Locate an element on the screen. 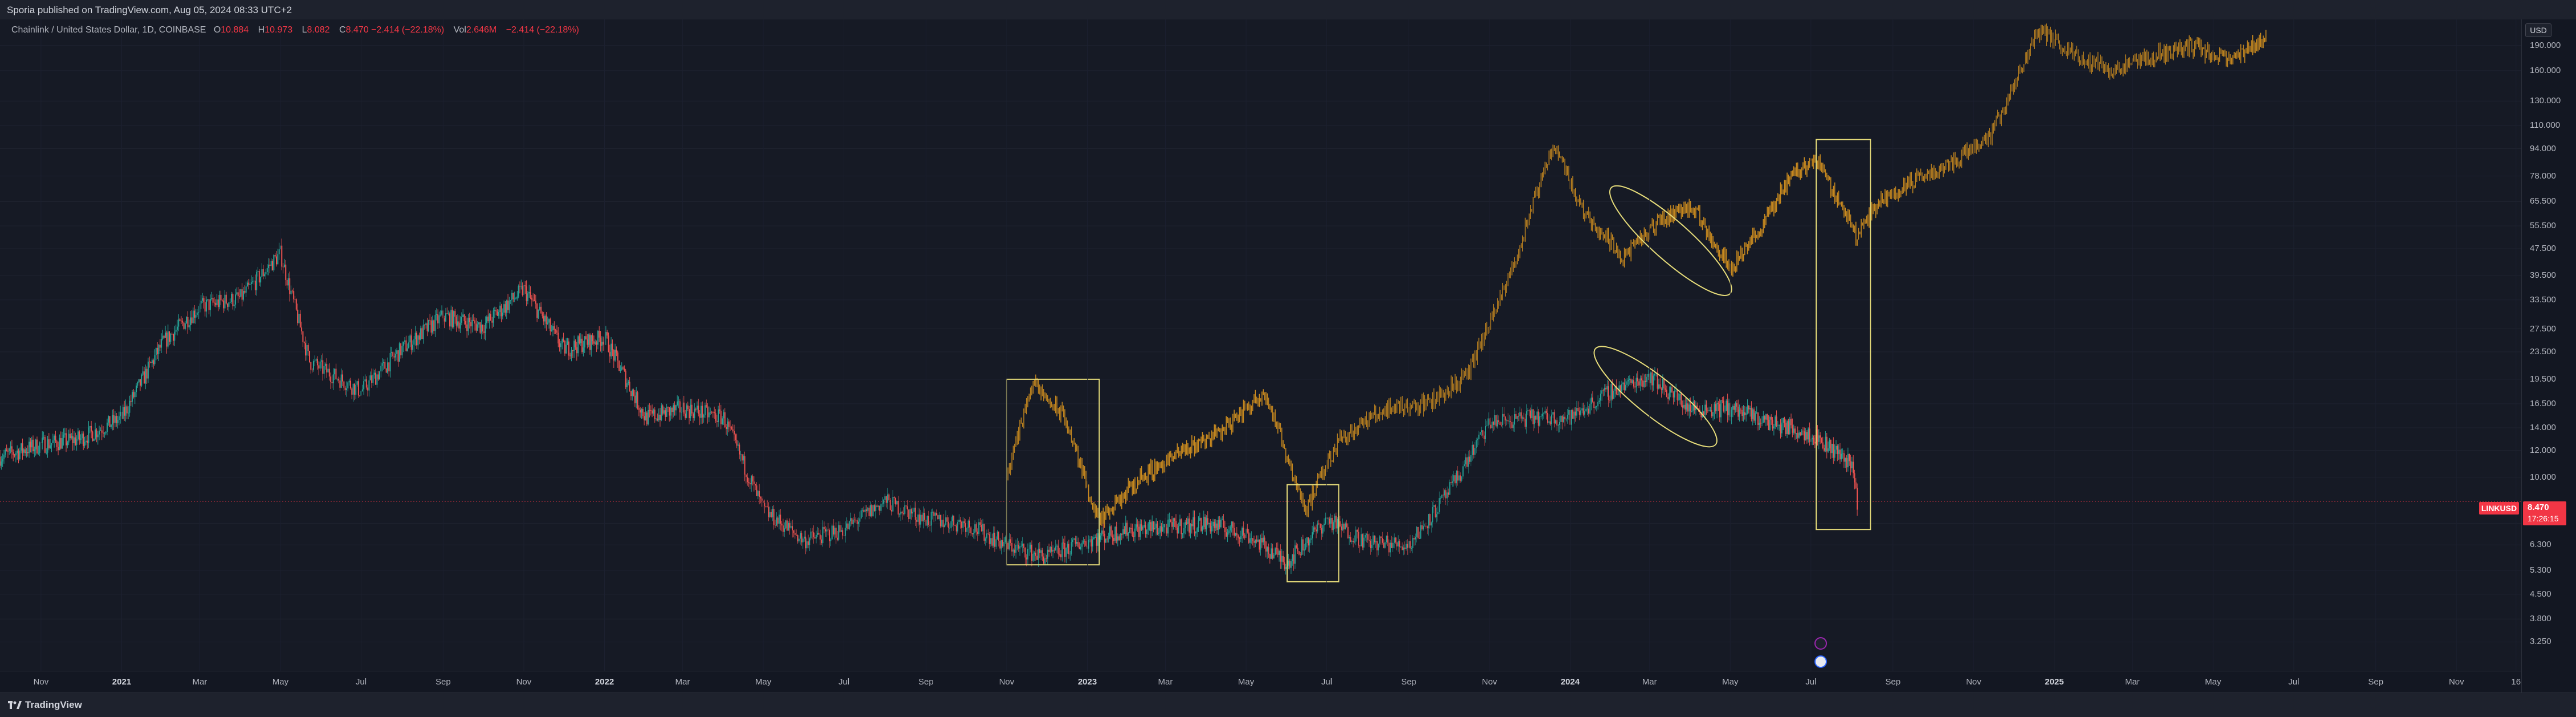 This screenshot has width=2576, height=717. time-tick-label: May is located at coordinates (2213, 682).